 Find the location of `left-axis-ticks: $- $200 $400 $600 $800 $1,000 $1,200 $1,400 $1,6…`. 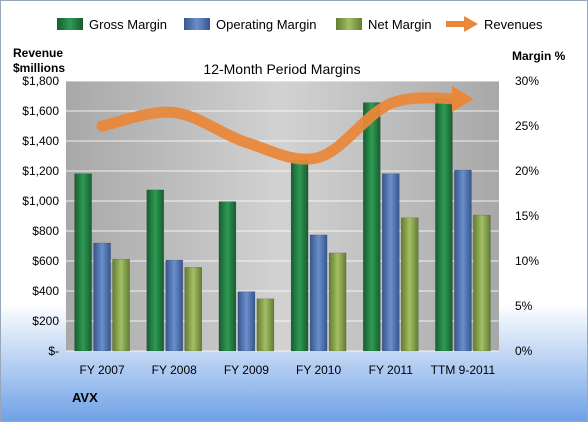

left-axis-ticks: $- $200 $400 $600 $800 $1,000 $1,200 $1,400 $1,6… is located at coordinates (40, 216).